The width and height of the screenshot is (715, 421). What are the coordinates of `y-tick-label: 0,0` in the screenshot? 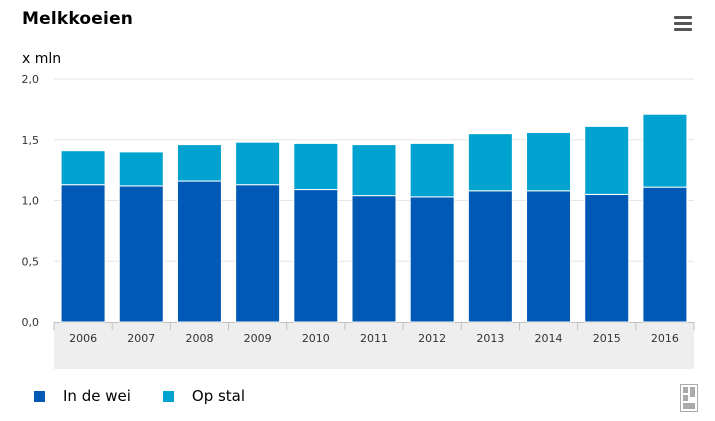 It's located at (31, 322).